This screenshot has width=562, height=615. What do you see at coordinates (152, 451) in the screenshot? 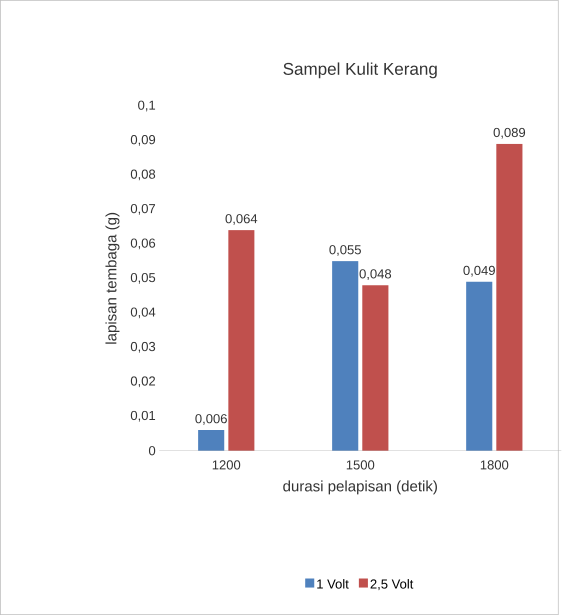
I see `y-tick-label: 0` at bounding box center [152, 451].